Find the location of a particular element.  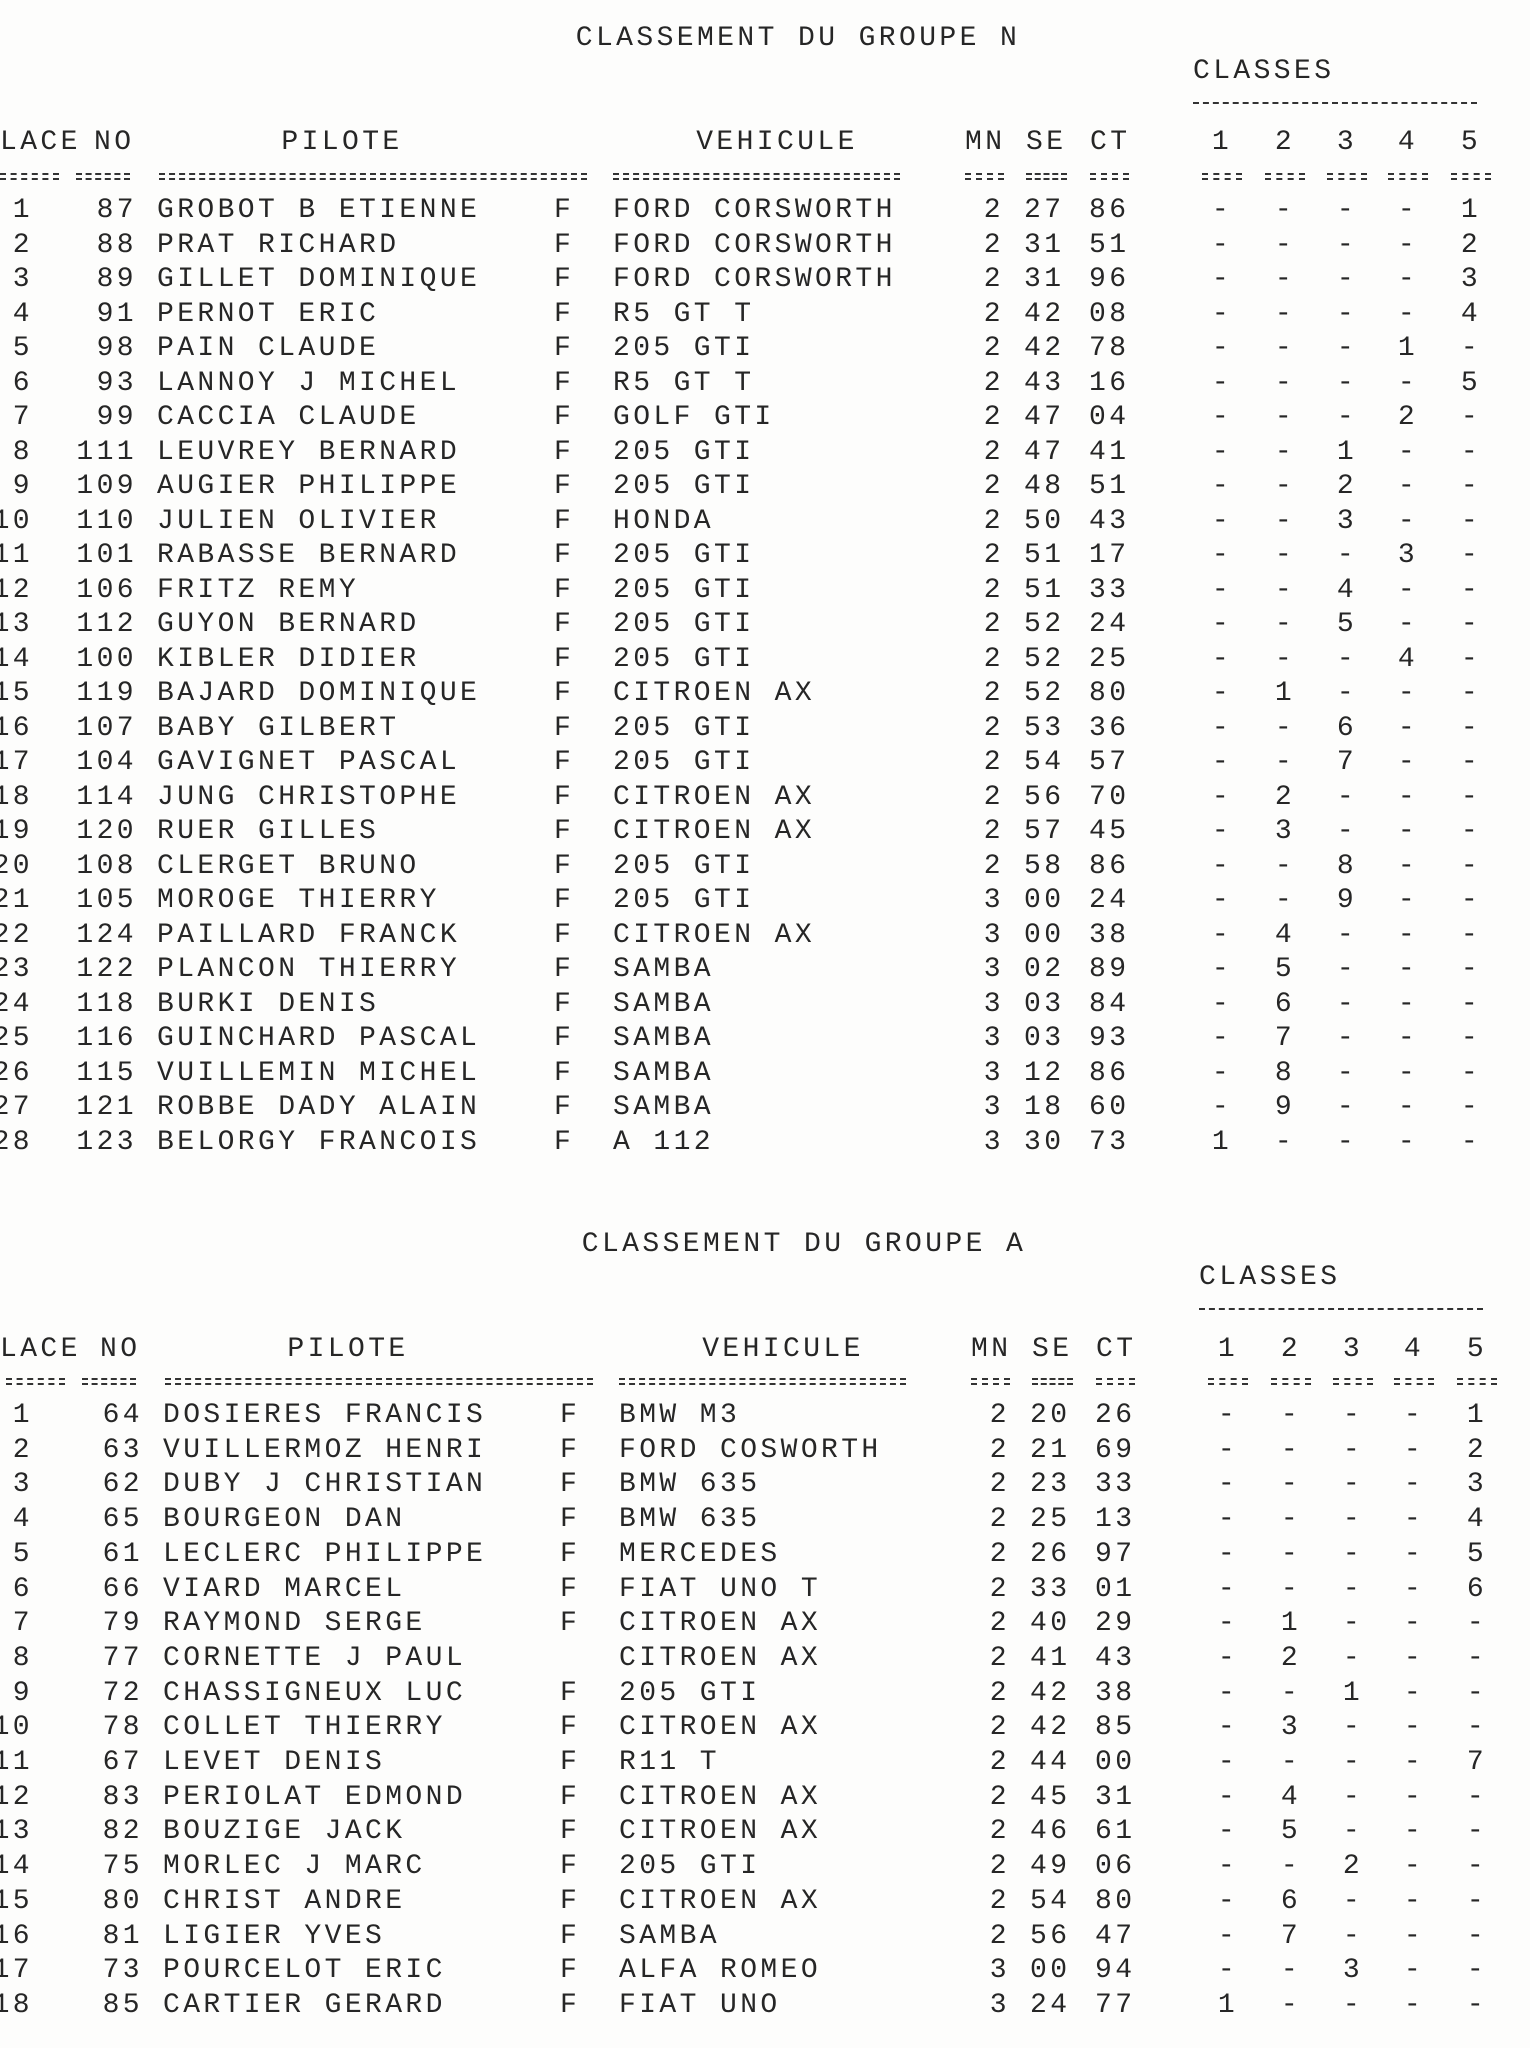

hundredths: 93 is located at coordinates (1109, 1038).